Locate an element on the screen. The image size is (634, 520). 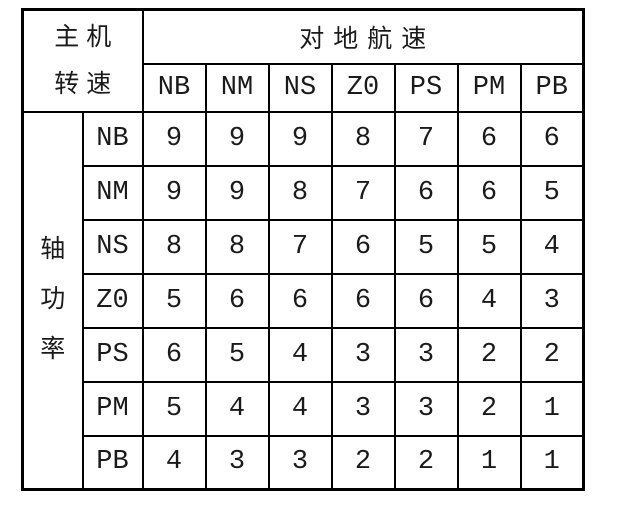
row-group-char-3: 率 is located at coordinates (53, 350).